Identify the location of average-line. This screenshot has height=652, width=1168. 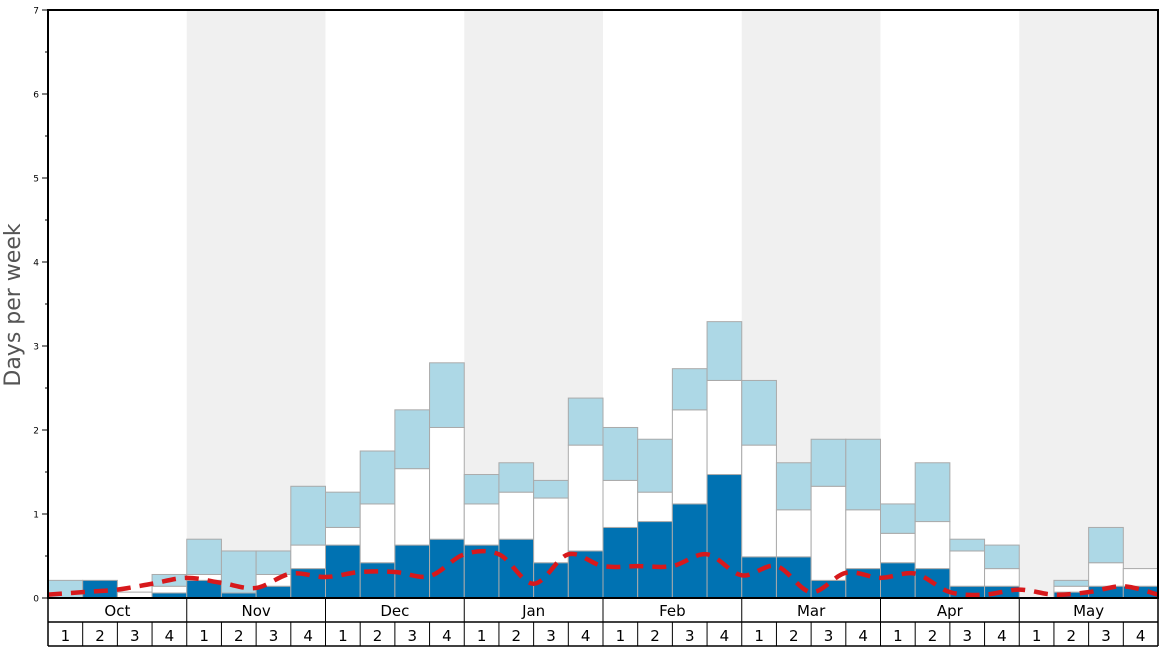
(603, 573).